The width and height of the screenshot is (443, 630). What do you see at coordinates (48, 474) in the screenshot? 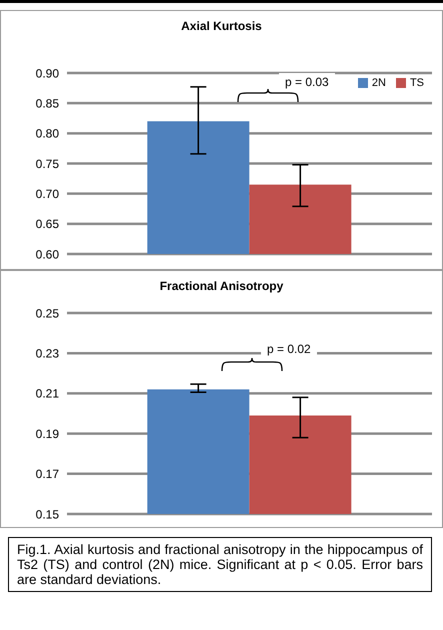
I see `y-tick-label: 0.17` at bounding box center [48, 474].